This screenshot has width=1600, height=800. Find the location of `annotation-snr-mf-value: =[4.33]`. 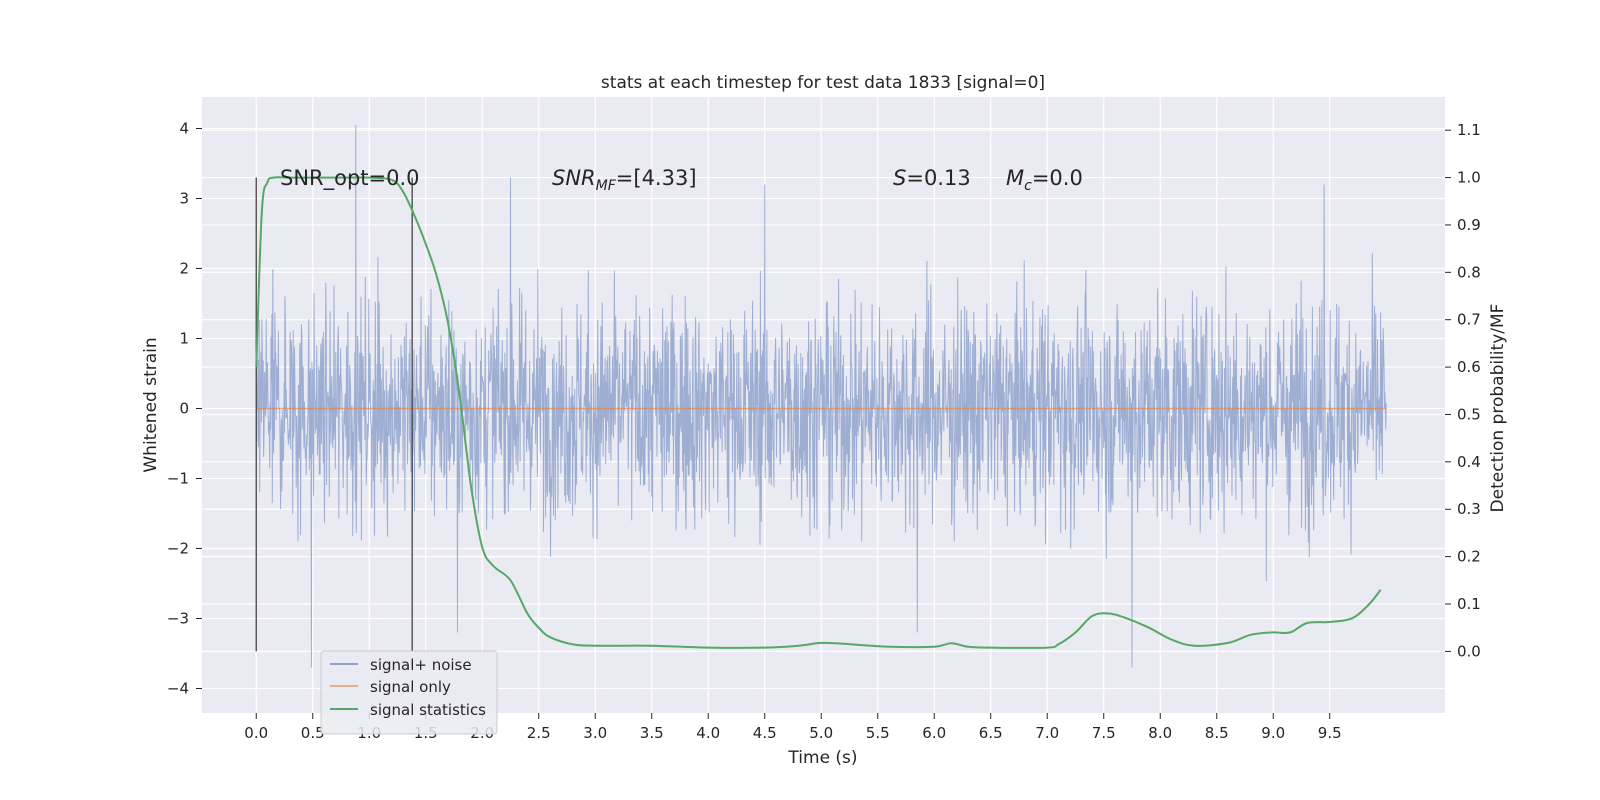

annotation-snr-mf-value: =[4.33] is located at coordinates (656, 178).